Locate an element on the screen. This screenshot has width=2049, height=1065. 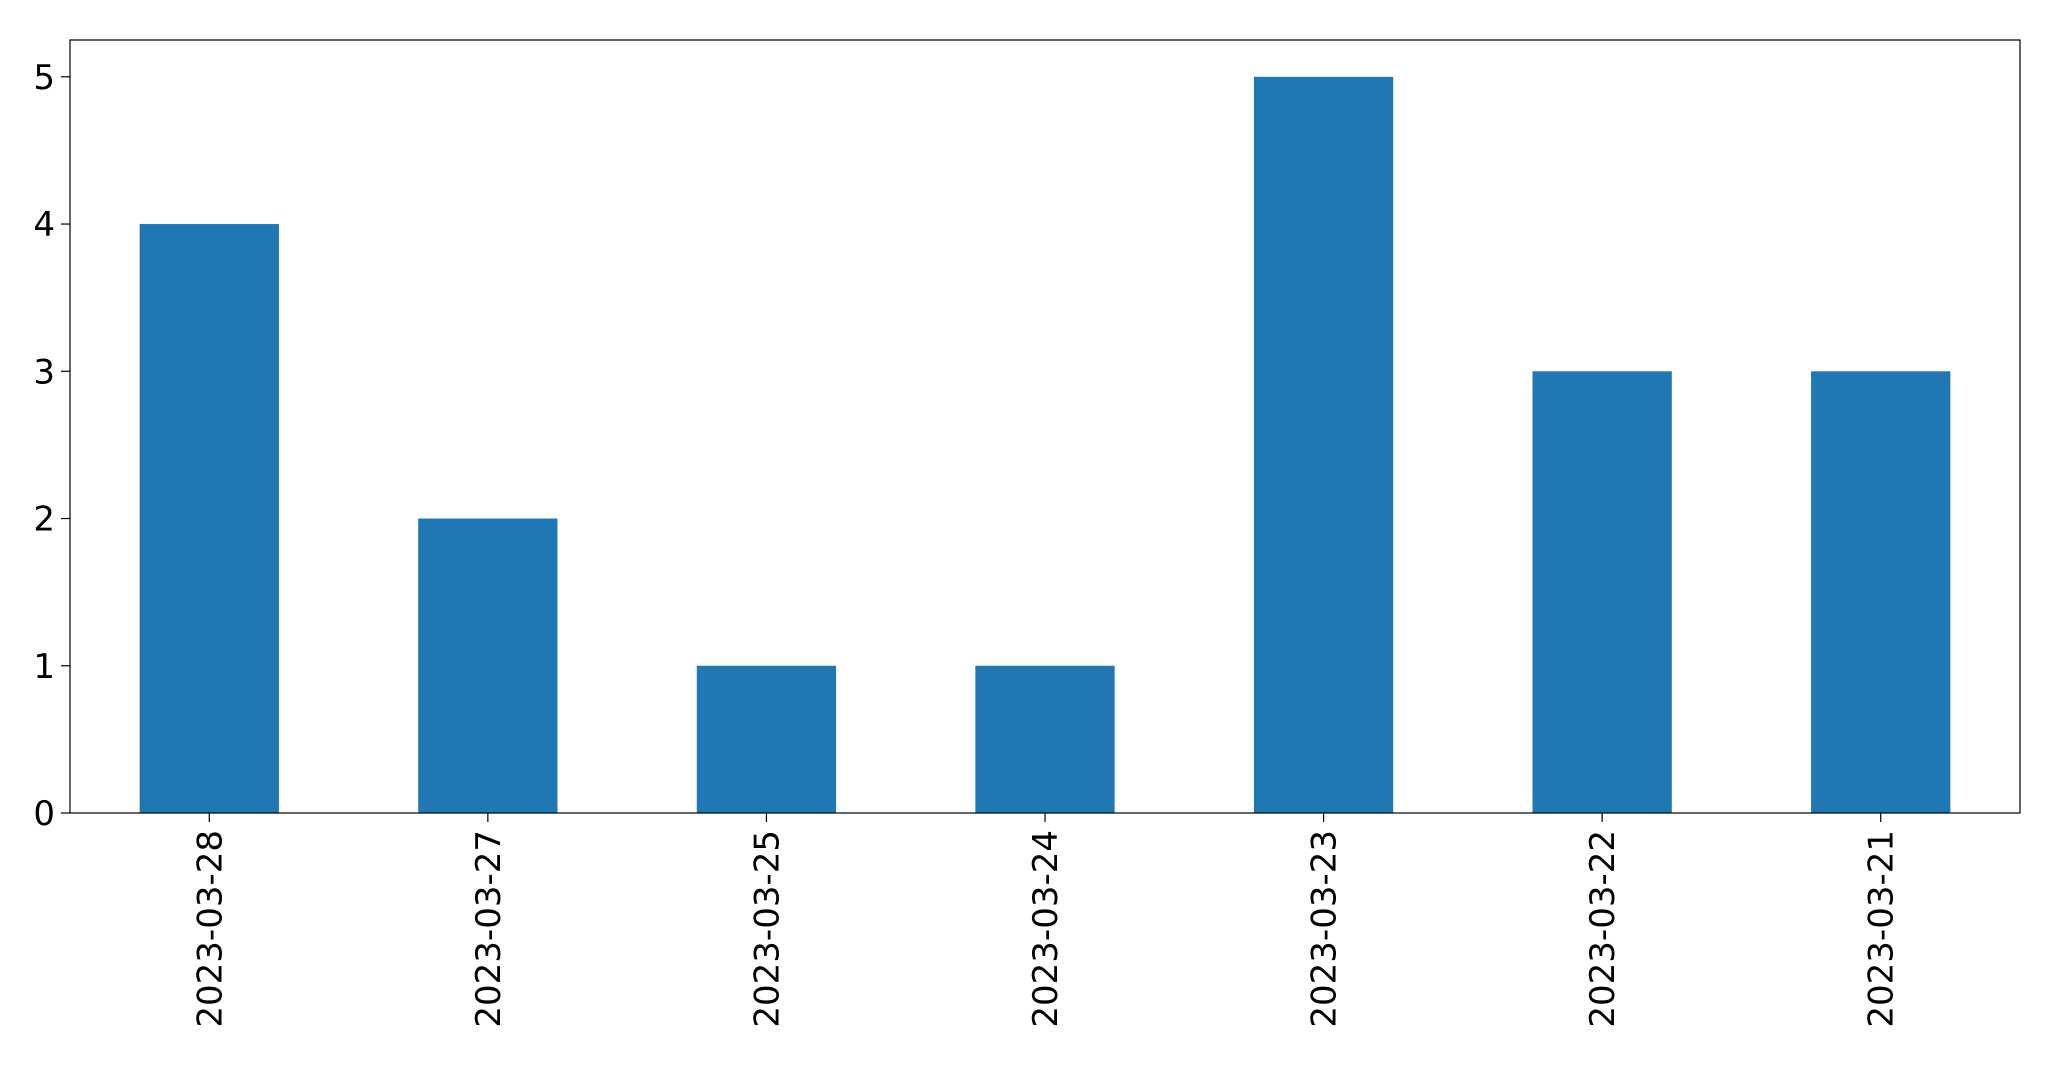
x-tick-label: 2023-03-24 is located at coordinates (1046, 929).